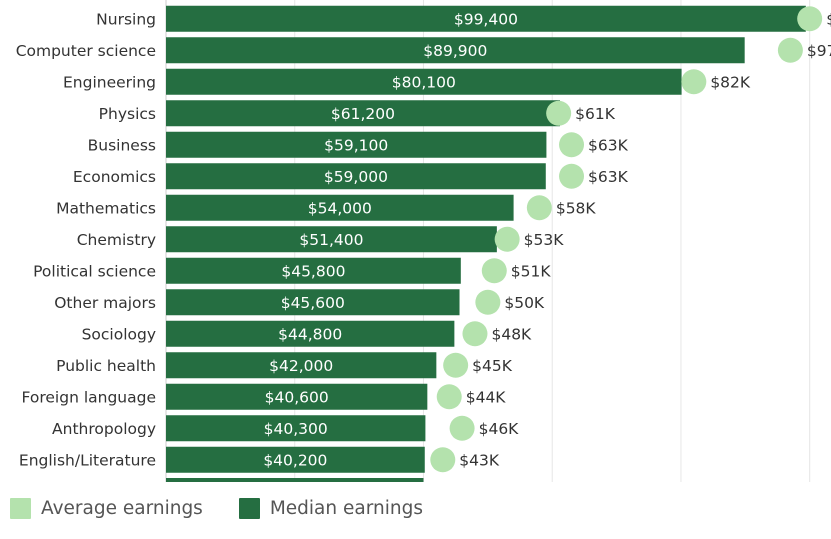  What do you see at coordinates (86, 51) in the screenshot?
I see `category-label: Computer science` at bounding box center [86, 51].